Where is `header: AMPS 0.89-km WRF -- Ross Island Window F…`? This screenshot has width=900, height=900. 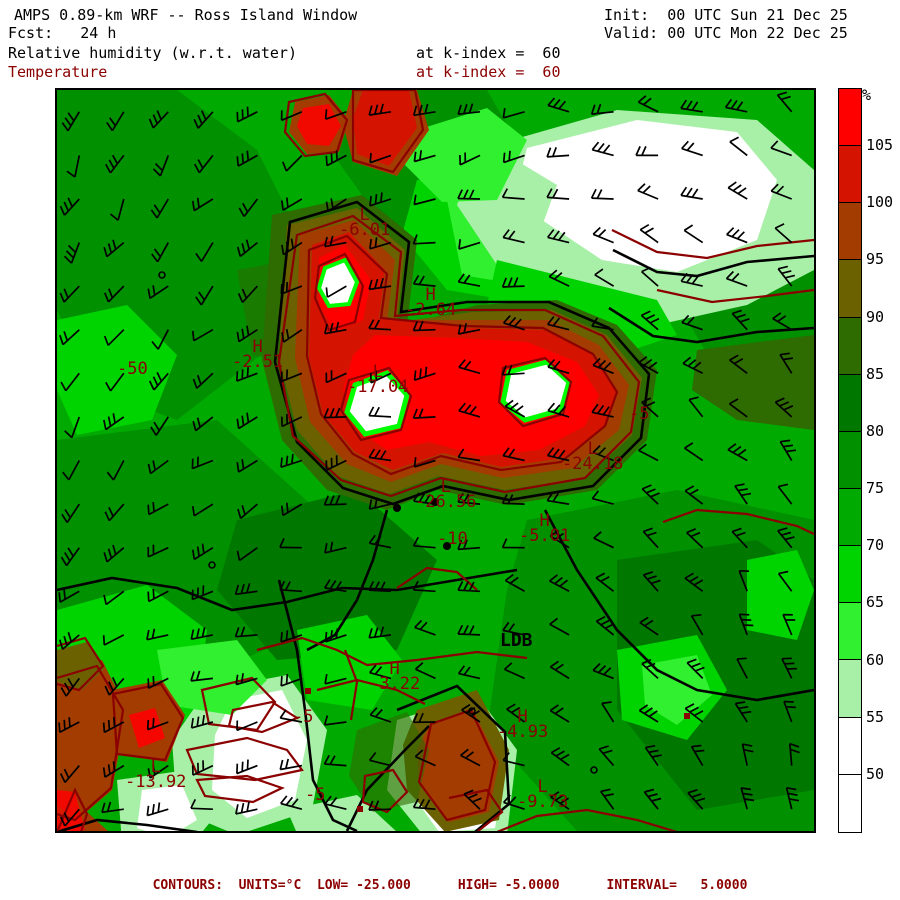
header: AMPS 0.89-km WRF -- Ross Island Window F… is located at coordinates (450, 42).